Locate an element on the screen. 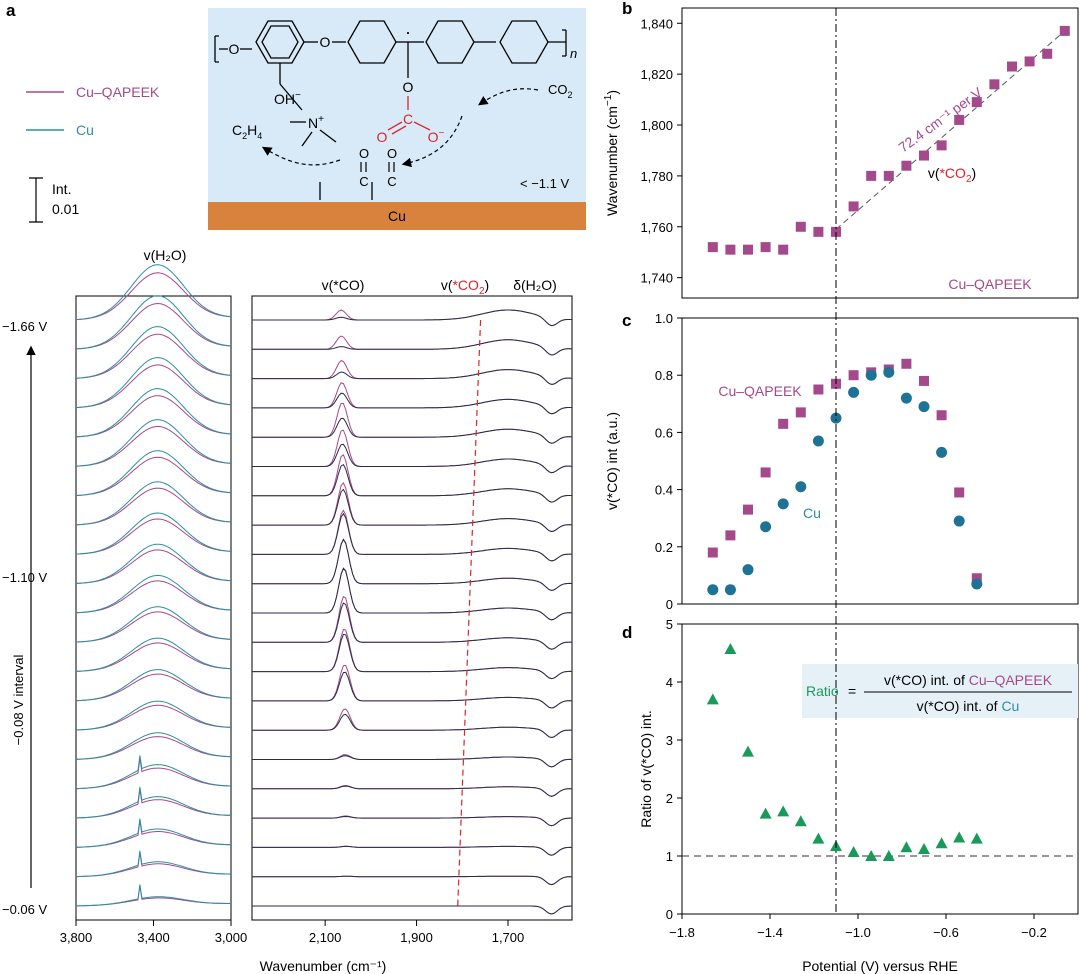  polymer-subscript-n: n is located at coordinates (573, 53).